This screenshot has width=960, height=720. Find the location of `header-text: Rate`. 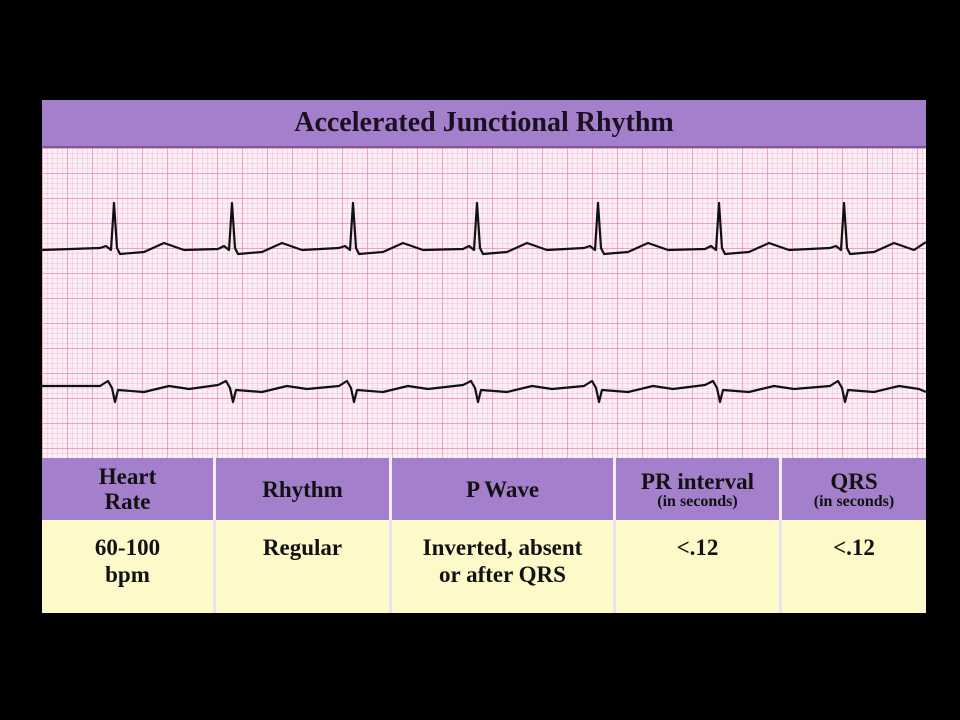

header-text: Rate is located at coordinates (127, 501).